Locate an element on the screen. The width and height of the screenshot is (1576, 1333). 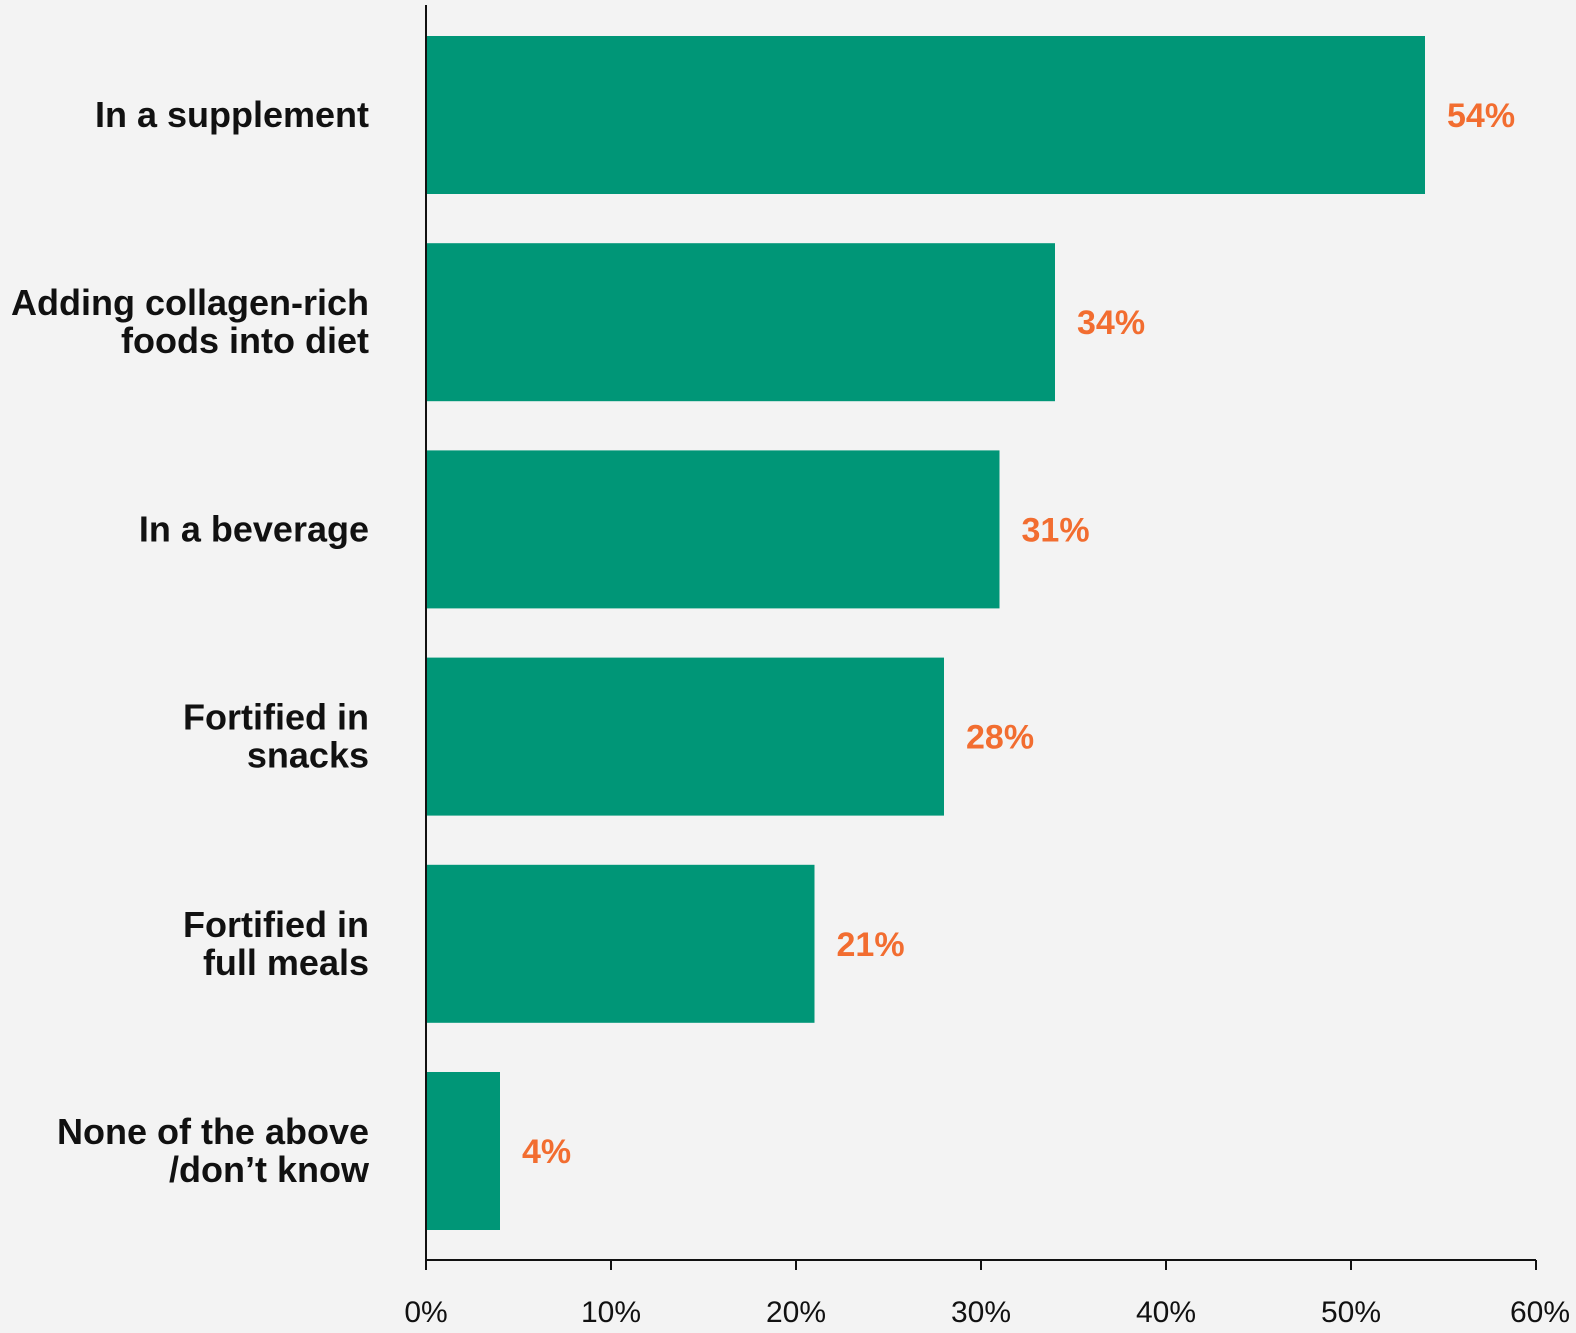
x-tick-label-1: 10% is located at coordinates (611, 1312).